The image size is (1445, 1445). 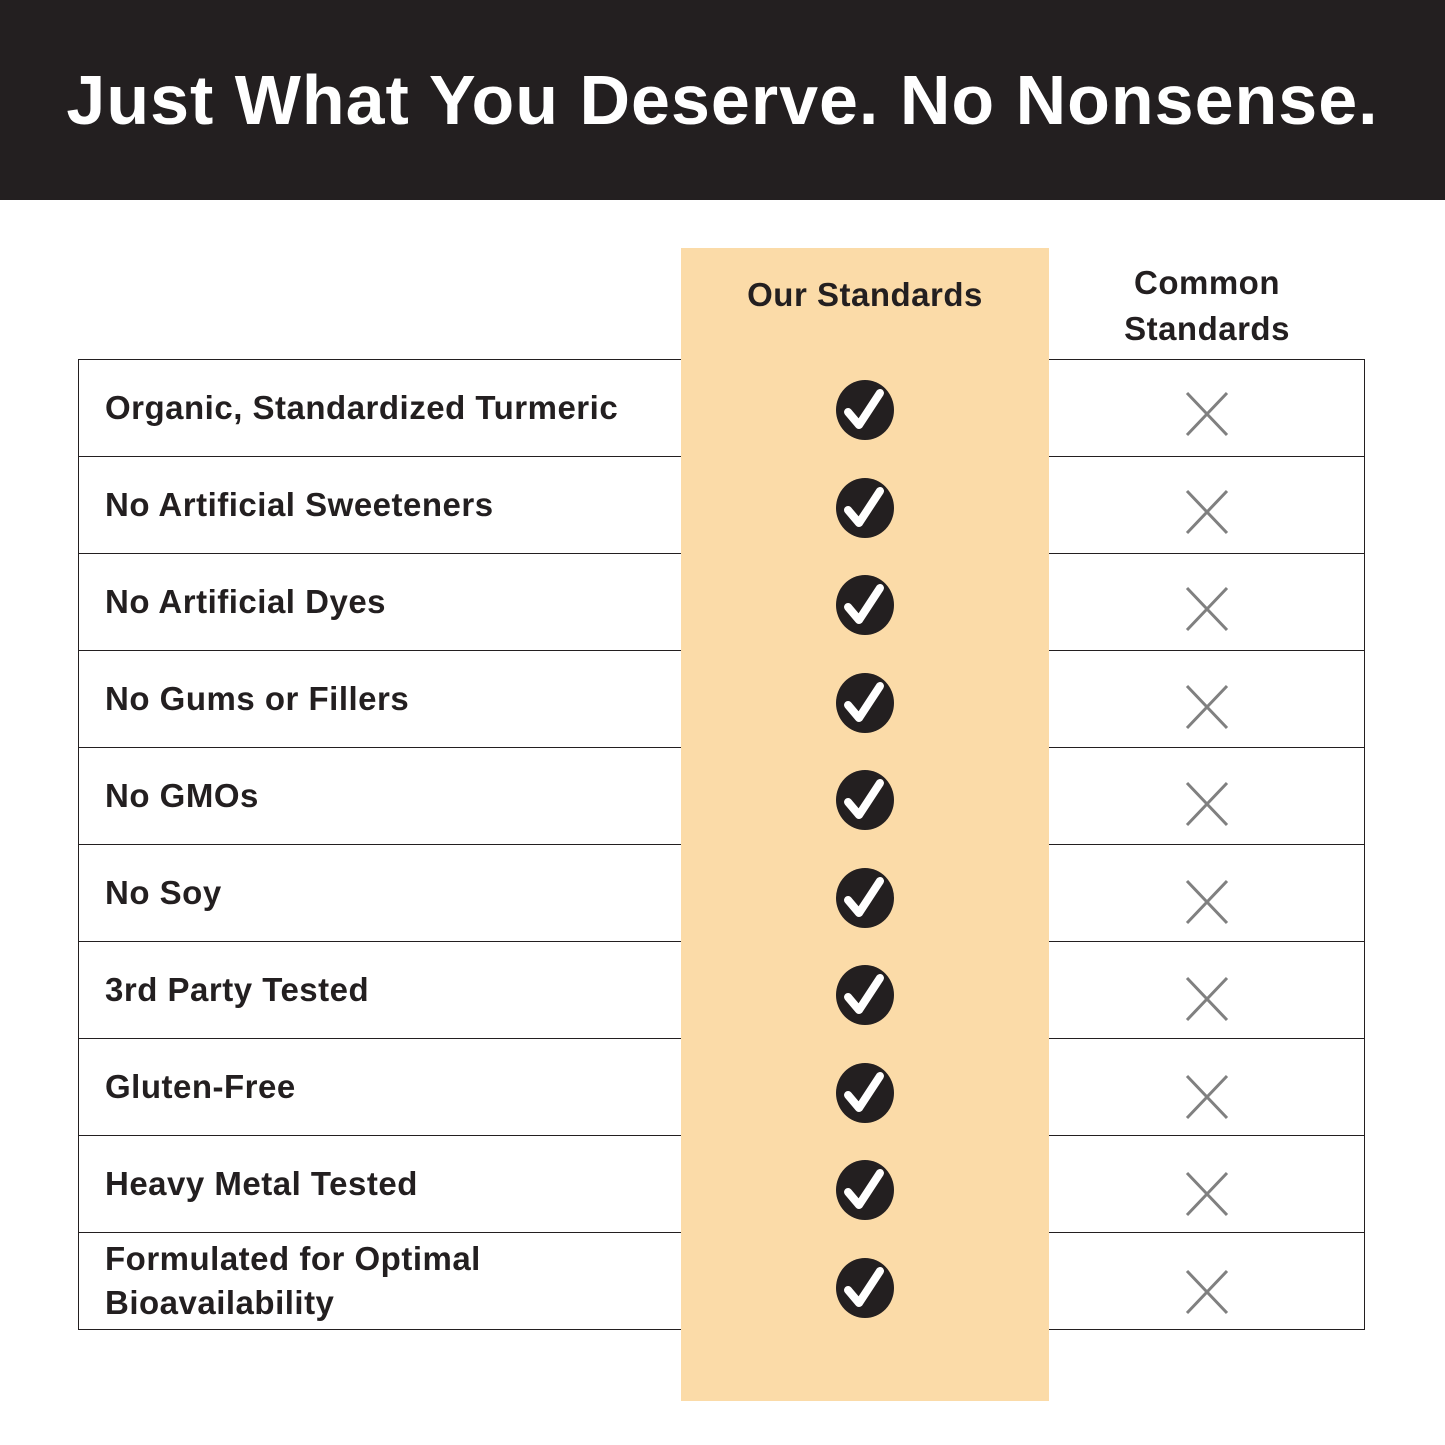 What do you see at coordinates (293, 1280) in the screenshot?
I see `row-label: Formulated for Optimal Bioavailability` at bounding box center [293, 1280].